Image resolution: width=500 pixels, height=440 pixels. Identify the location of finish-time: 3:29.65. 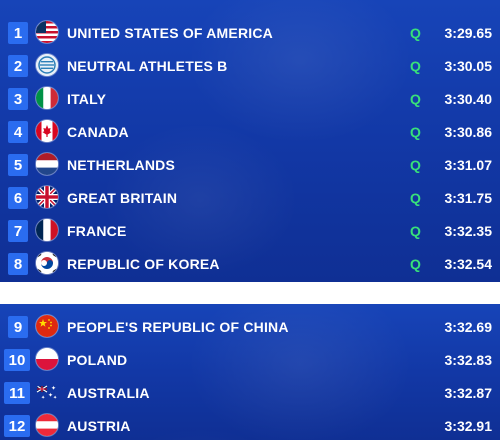
(468, 33).